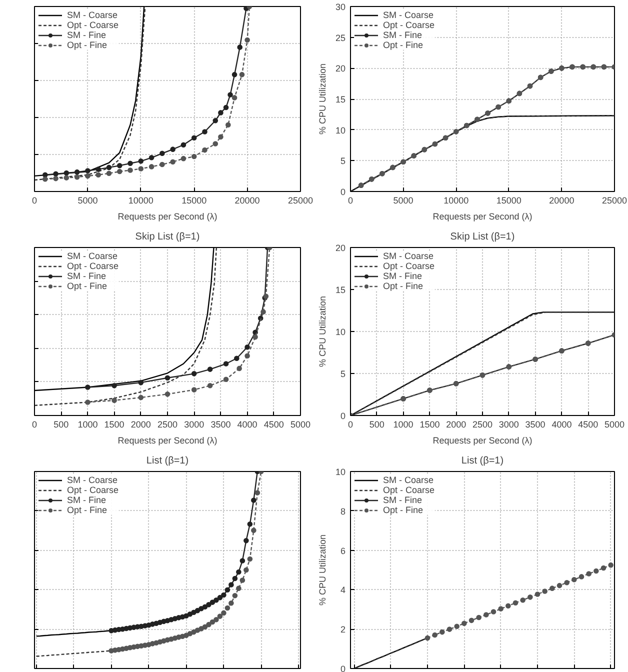  I want to click on y-tick-label: 30, so click(340, 7).